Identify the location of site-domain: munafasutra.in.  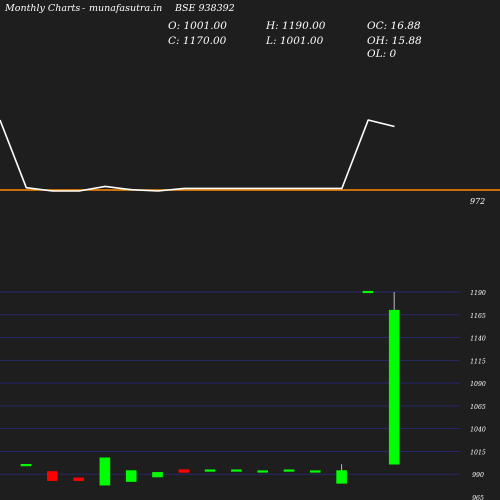
(126, 8).